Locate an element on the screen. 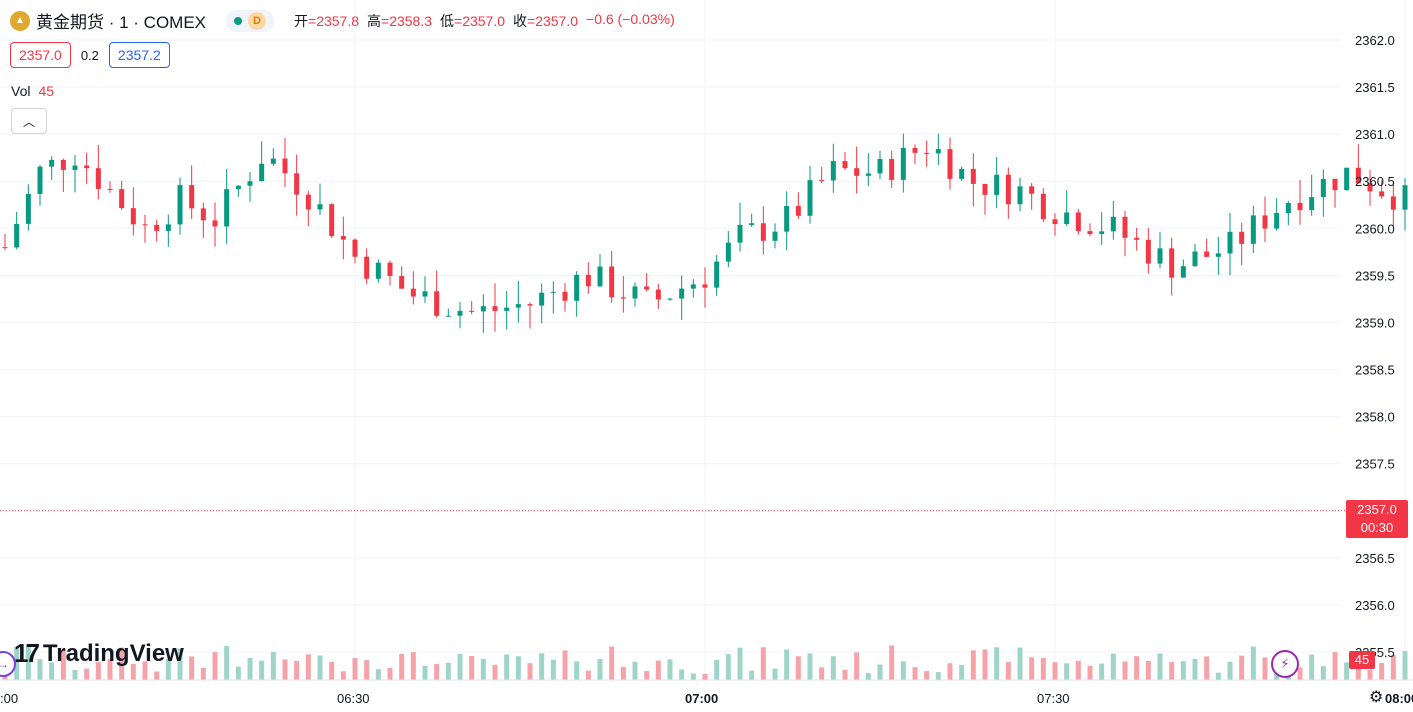 Image resolution: width=1413 pixels, height=712 pixels. chevron-up-icon: ︿ is located at coordinates (28, 121).